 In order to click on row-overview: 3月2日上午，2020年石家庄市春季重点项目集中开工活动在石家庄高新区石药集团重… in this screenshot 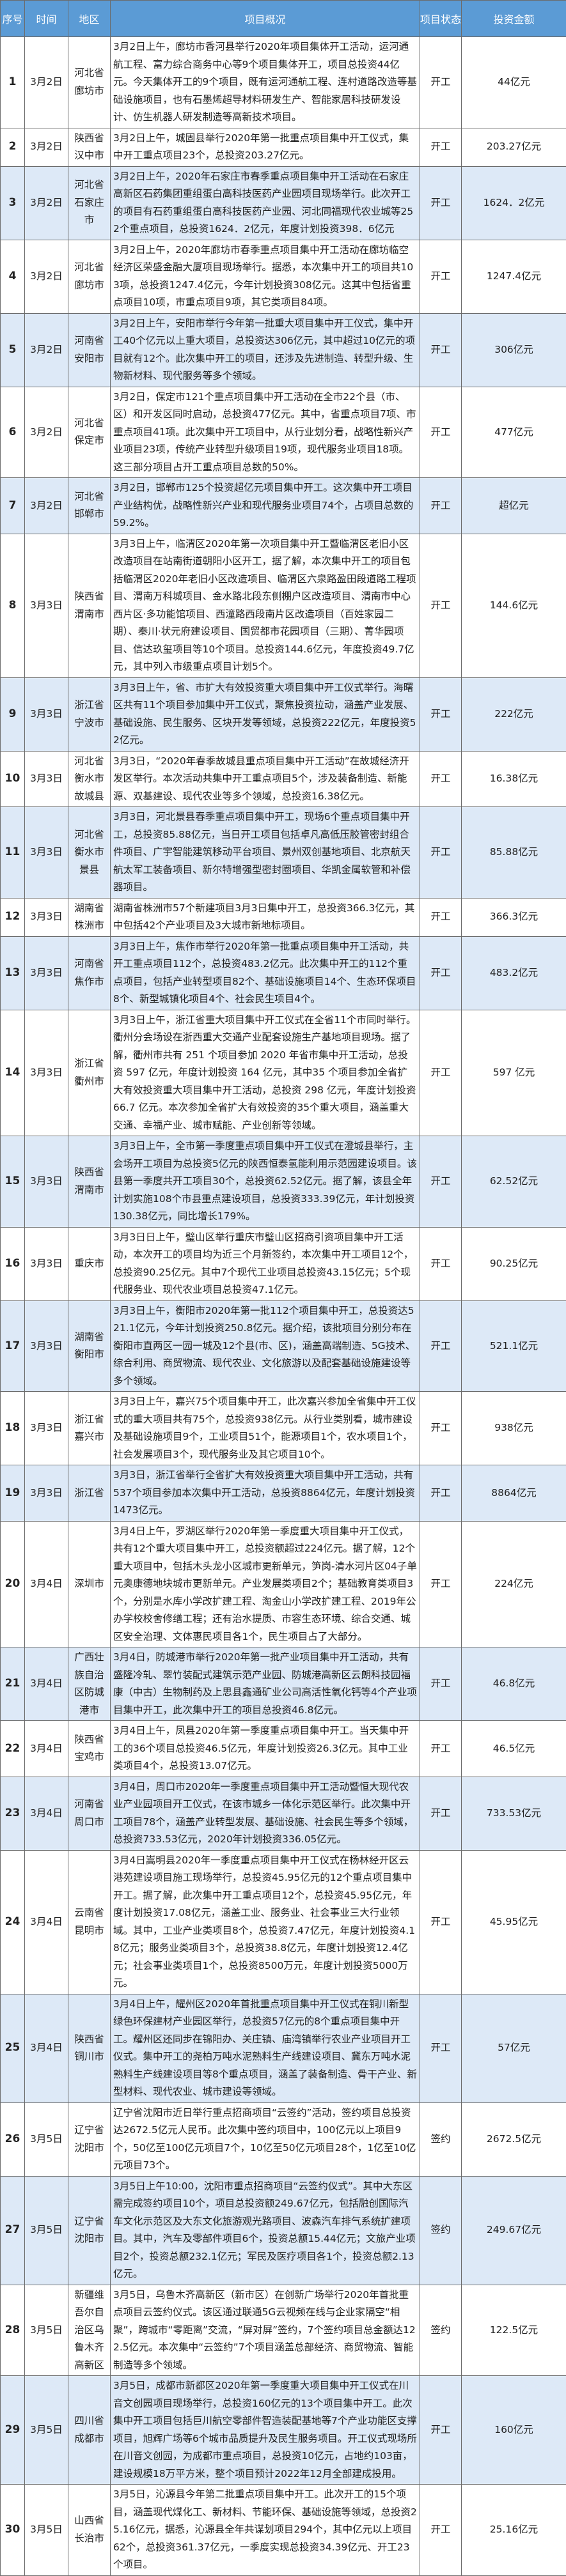, I will do `click(265, 203)`.